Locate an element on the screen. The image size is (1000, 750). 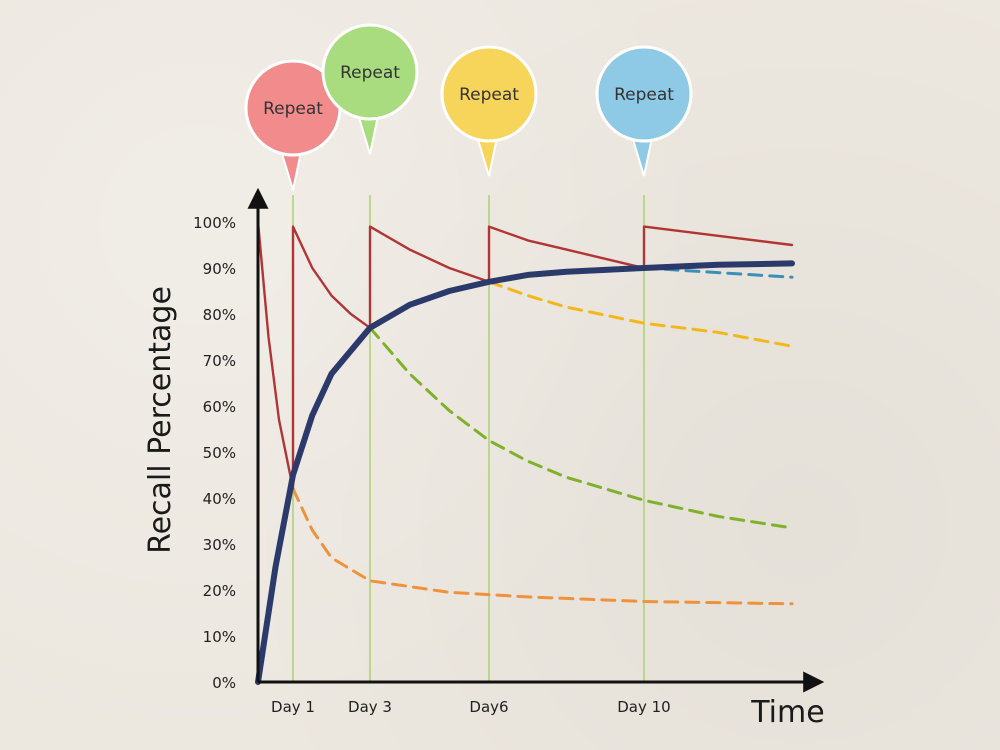
y-tick-labels: 0% 10% 20% 30% 40% 50% 60% 70% 80% 90% 100% is located at coordinates (214, 453).